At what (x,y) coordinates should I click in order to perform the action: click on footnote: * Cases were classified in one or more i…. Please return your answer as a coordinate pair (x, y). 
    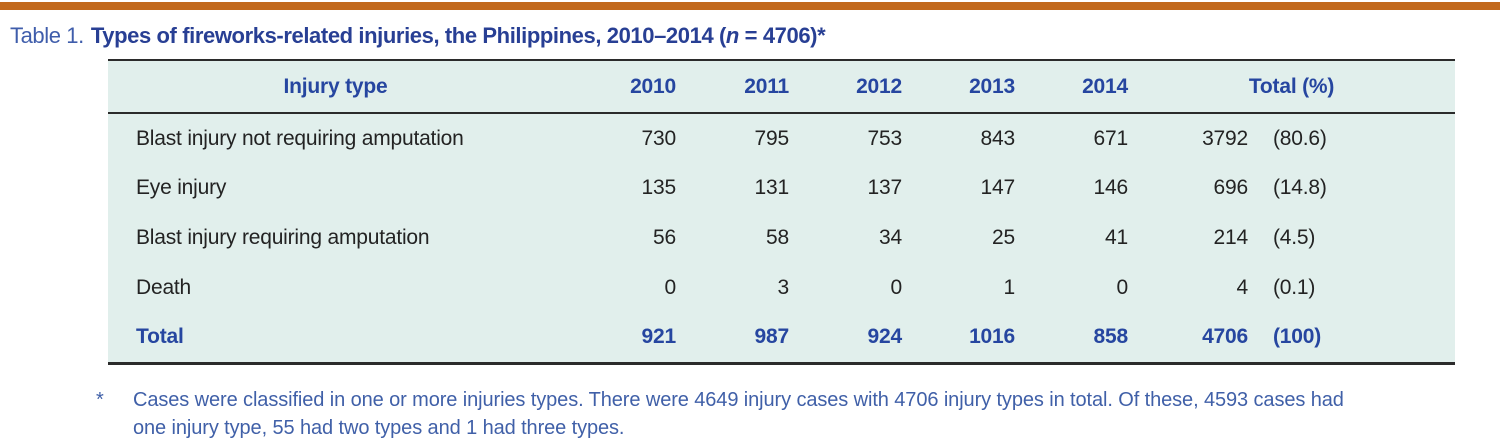
    Looking at the image, I should click on (720, 414).